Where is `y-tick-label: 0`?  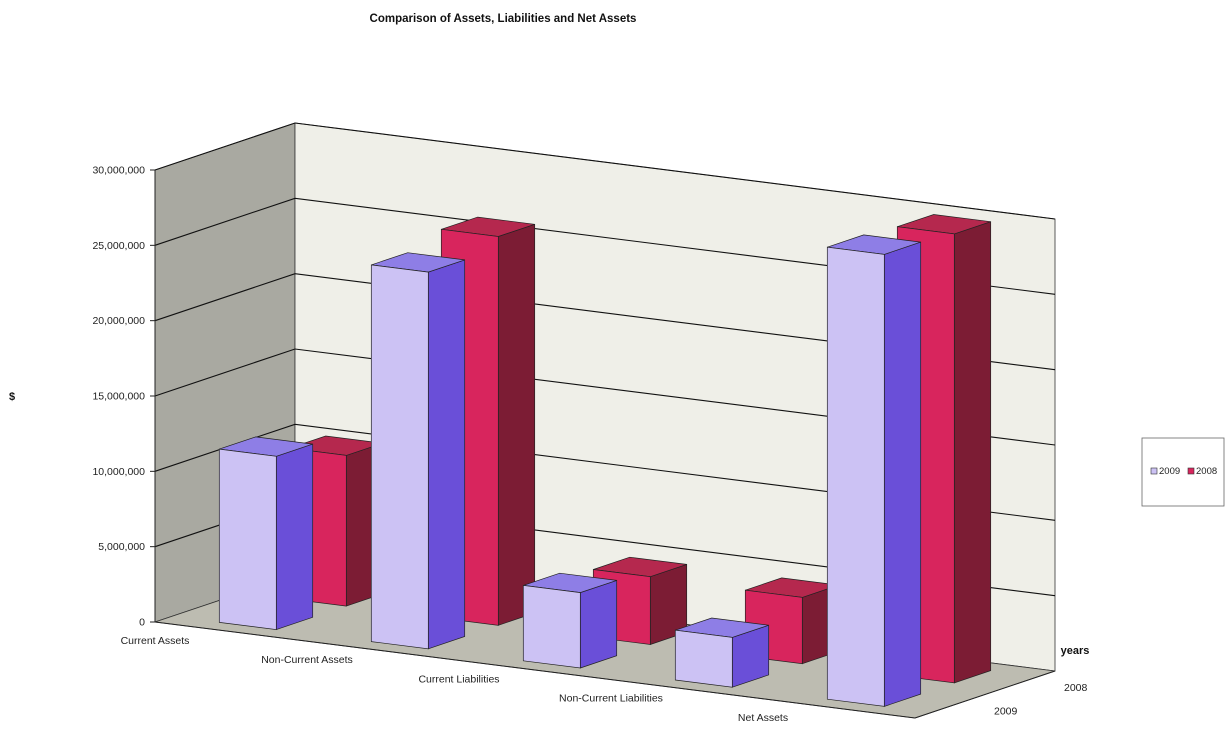 y-tick-label: 0 is located at coordinates (142, 623).